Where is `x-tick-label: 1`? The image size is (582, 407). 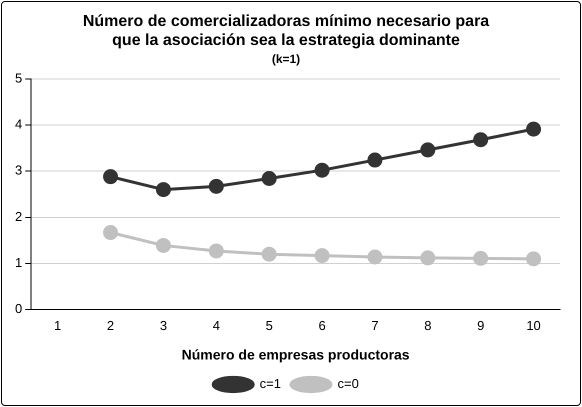 x-tick-label: 1 is located at coordinates (58, 325).